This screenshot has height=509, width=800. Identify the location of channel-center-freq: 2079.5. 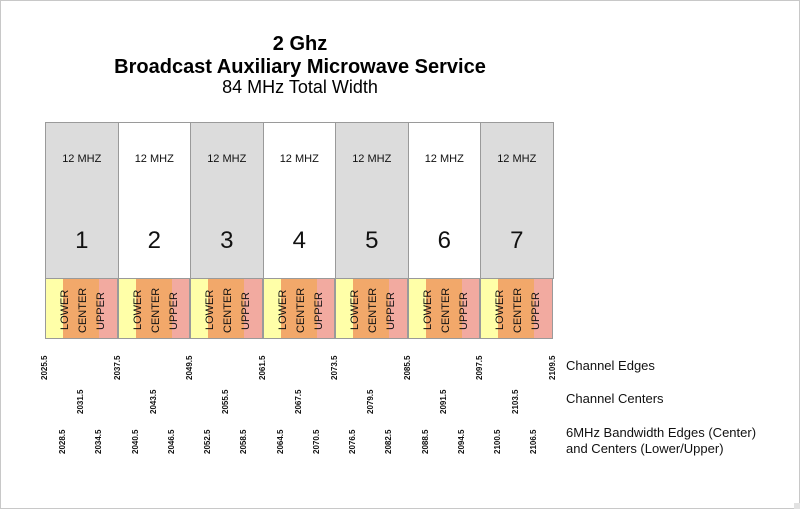
(370, 401).